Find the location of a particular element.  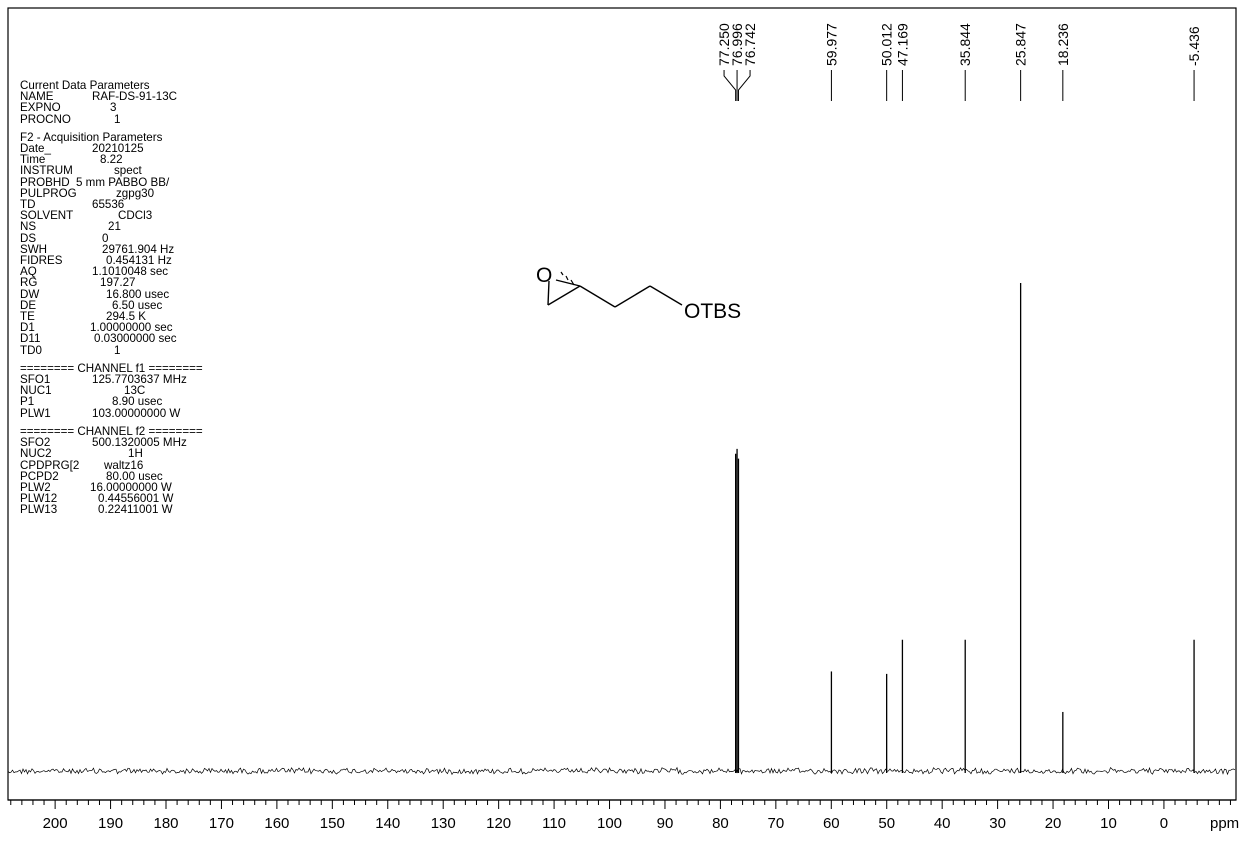

x-tick-label: 30 is located at coordinates (997, 823).